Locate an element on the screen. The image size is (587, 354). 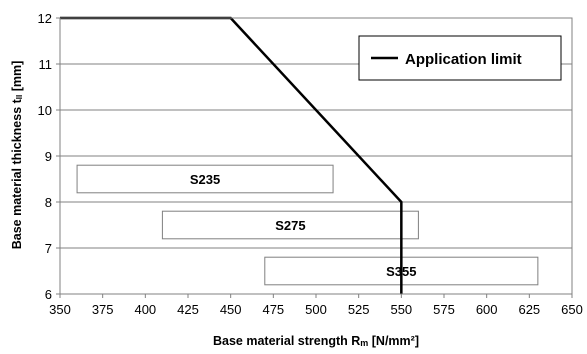
x-tick-label: 575 is located at coordinates (444, 309).